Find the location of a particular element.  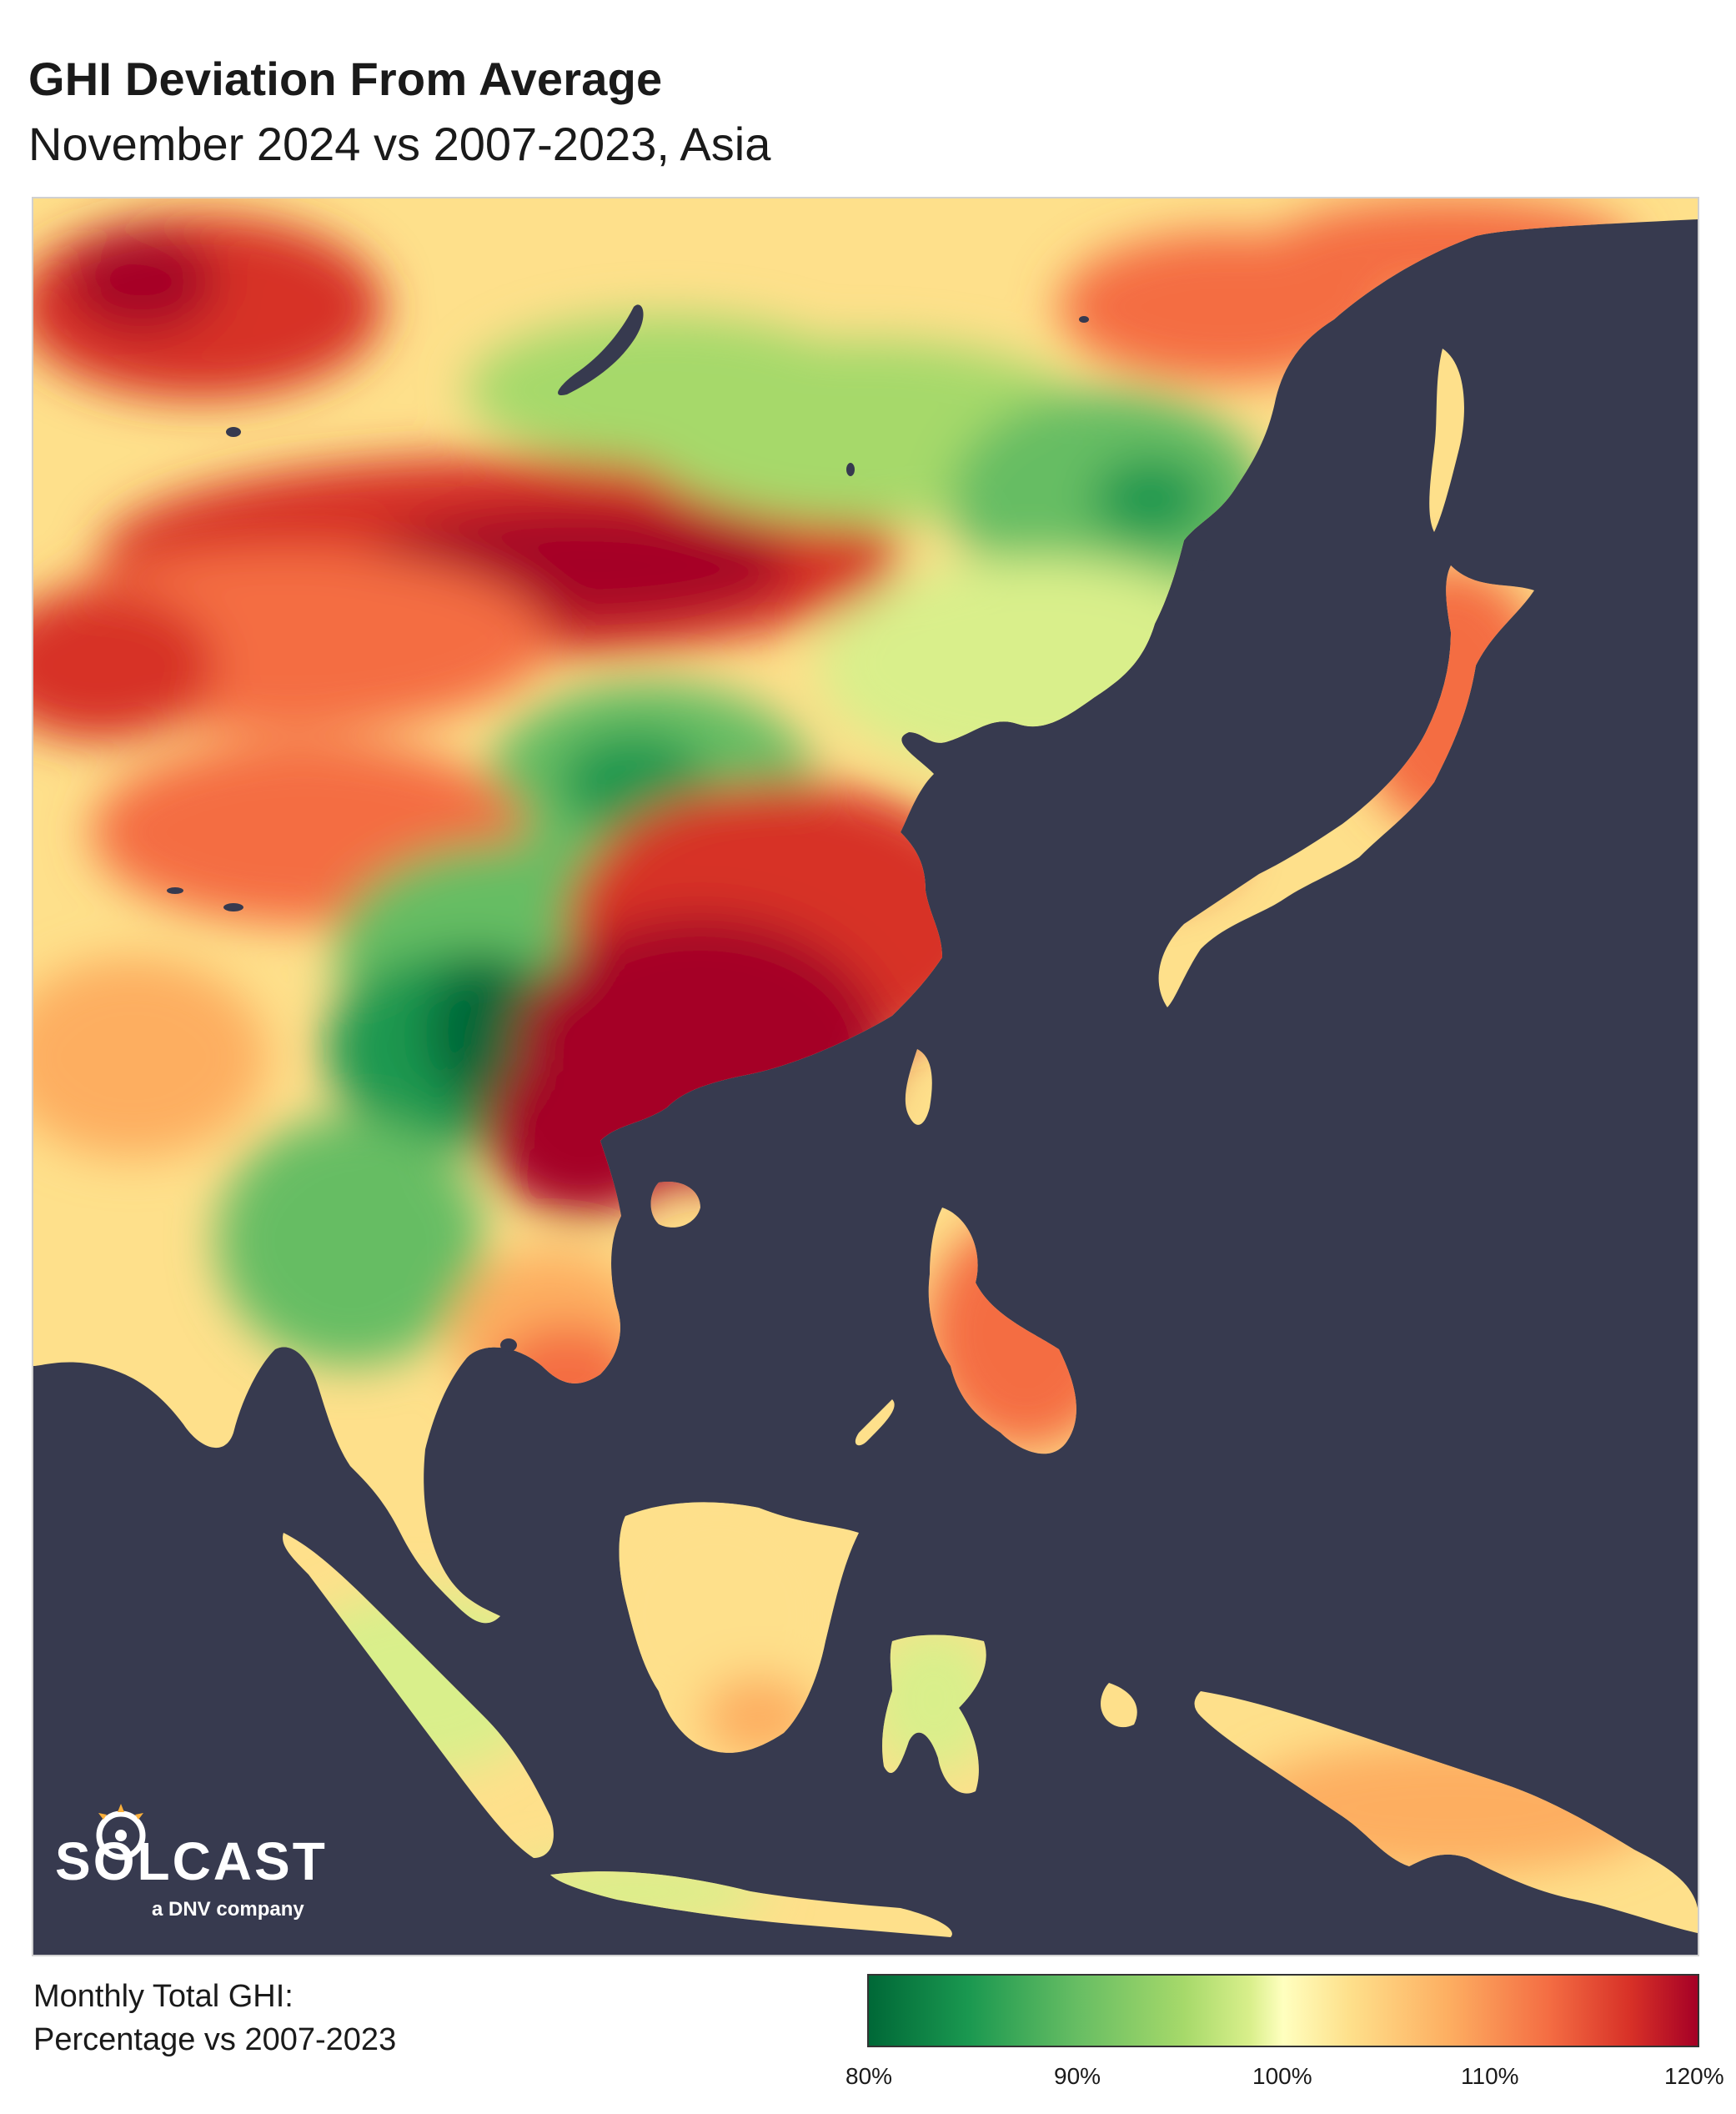

legend-tick-120: 120% is located at coordinates (1694, 2076).